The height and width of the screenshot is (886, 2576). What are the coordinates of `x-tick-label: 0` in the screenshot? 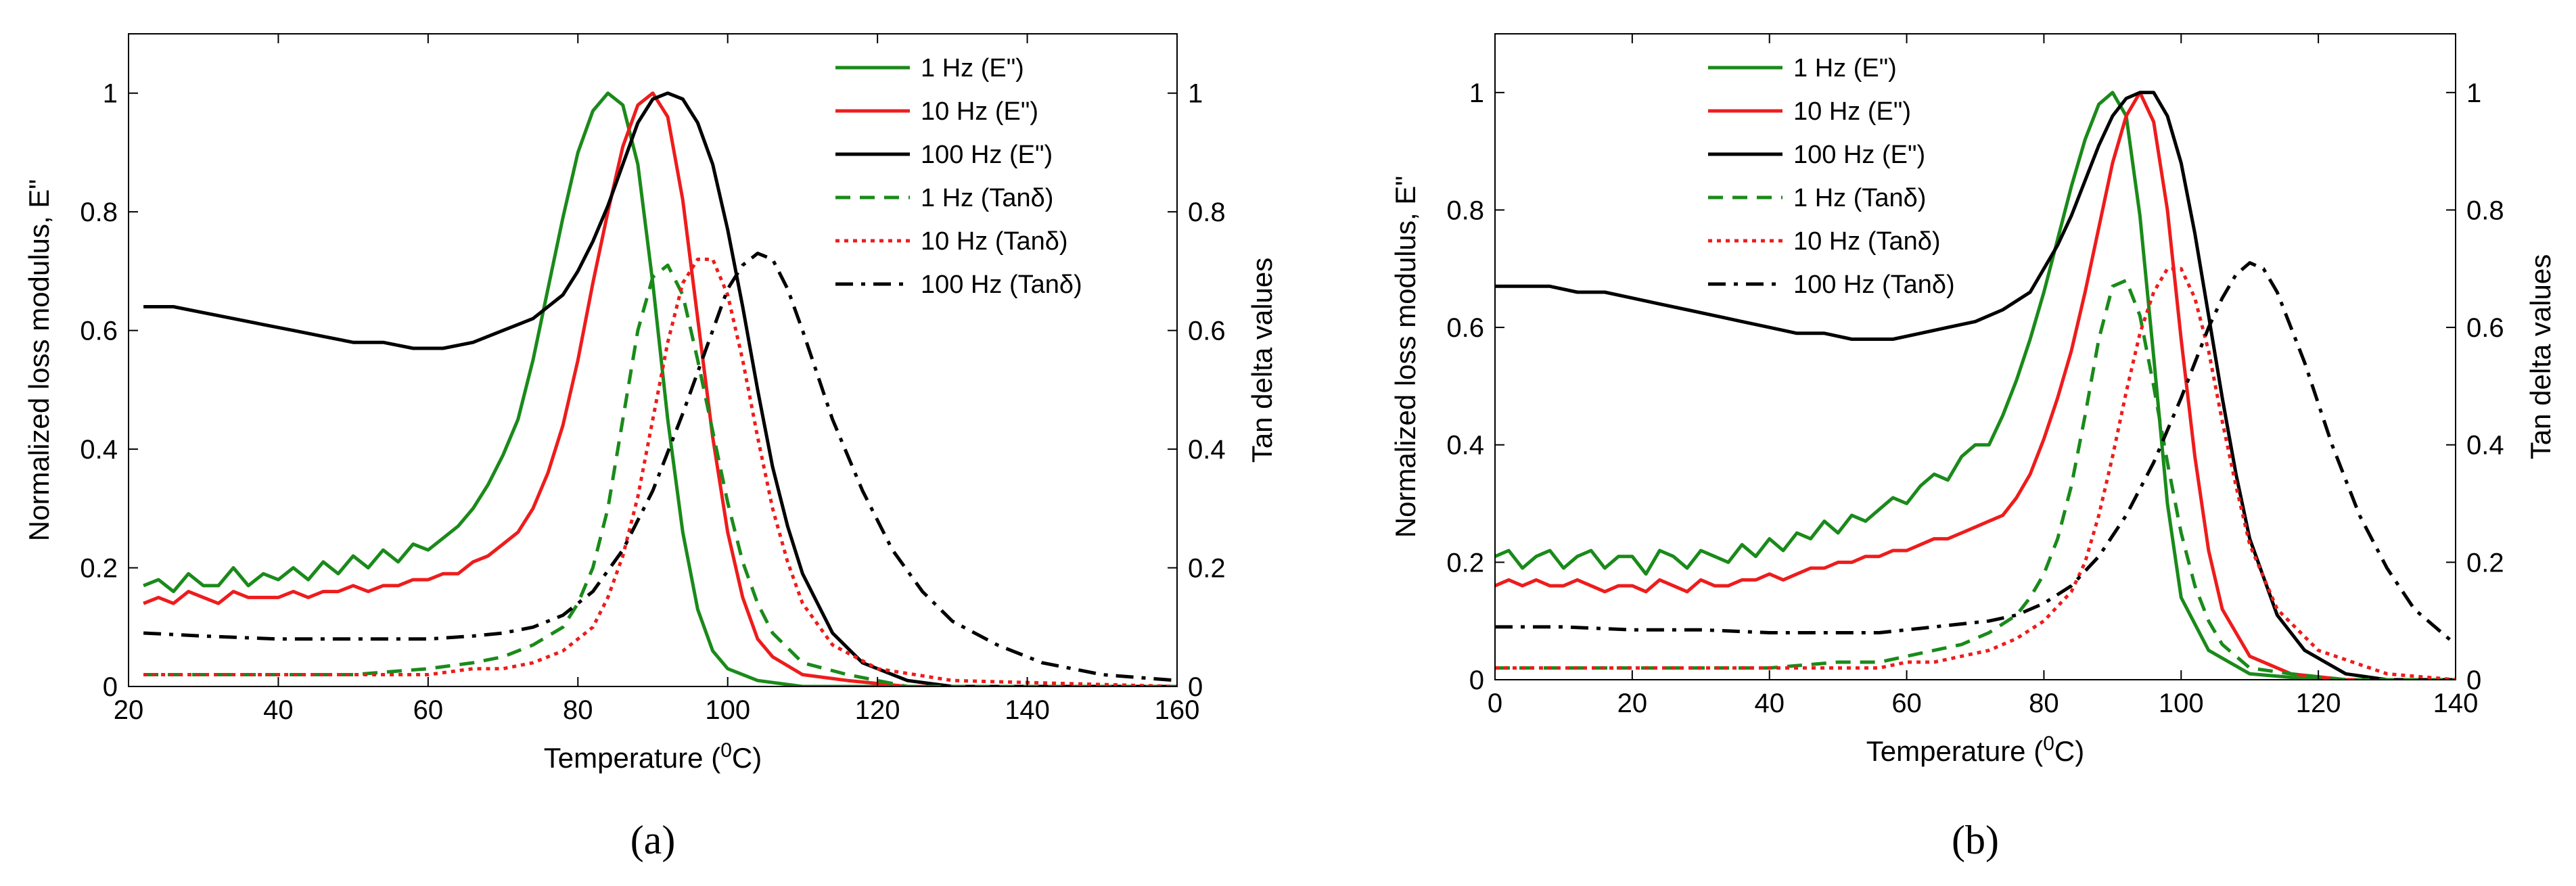 It's located at (1495, 703).